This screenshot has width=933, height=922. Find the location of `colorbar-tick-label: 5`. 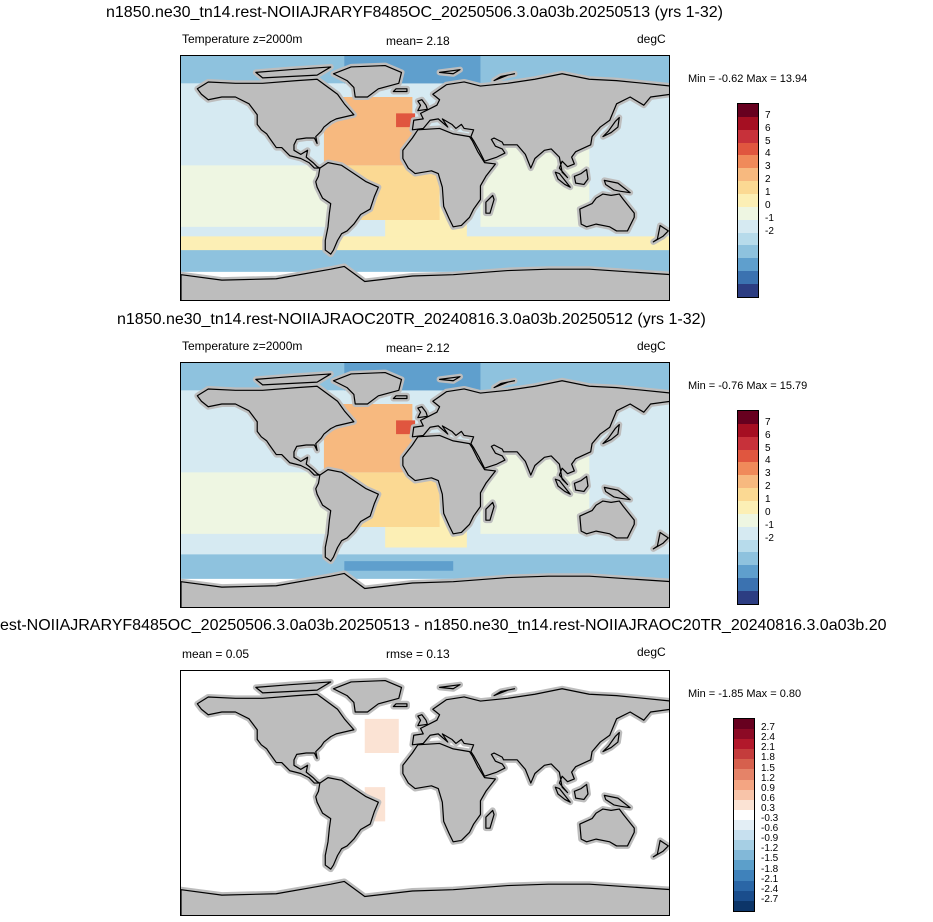

colorbar-tick-label: 5 is located at coordinates (768, 141).